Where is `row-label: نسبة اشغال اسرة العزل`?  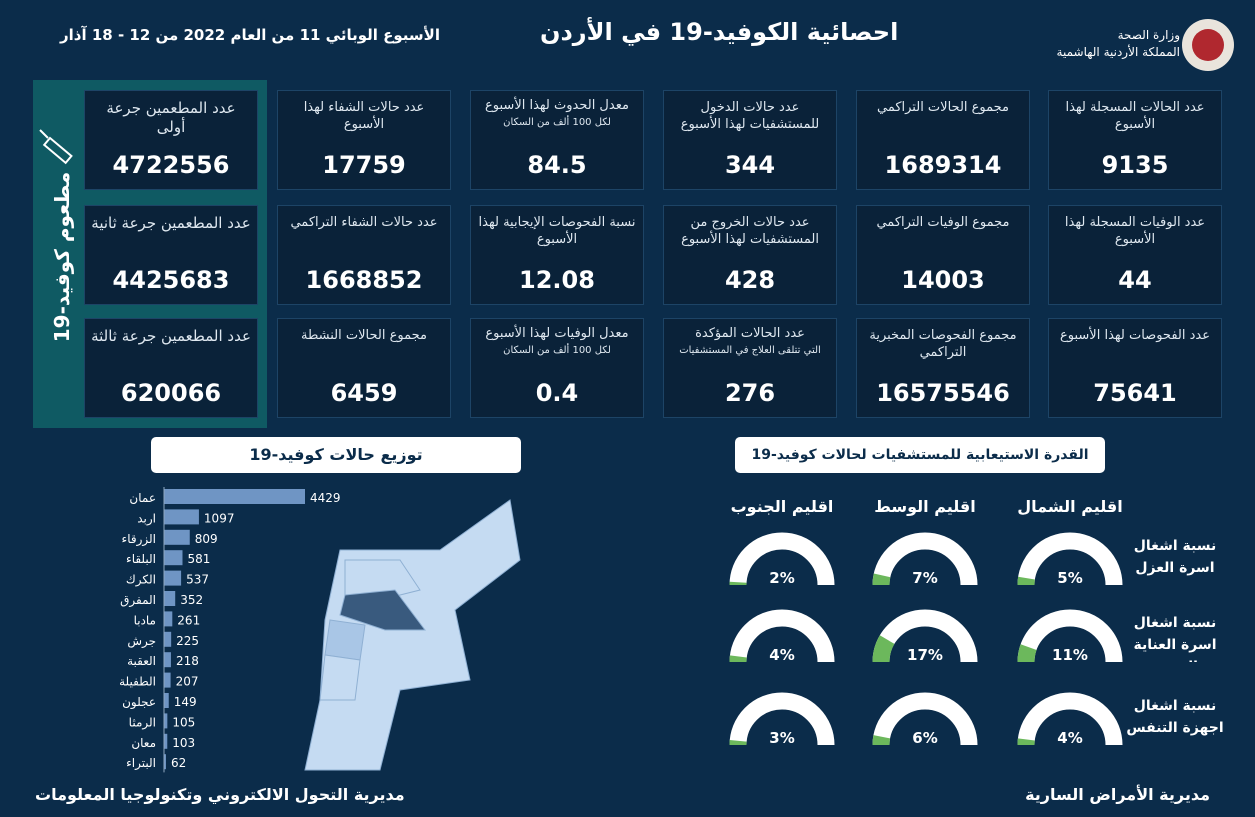 row-label: نسبة اشغال اسرة العزل is located at coordinates (1175, 557).